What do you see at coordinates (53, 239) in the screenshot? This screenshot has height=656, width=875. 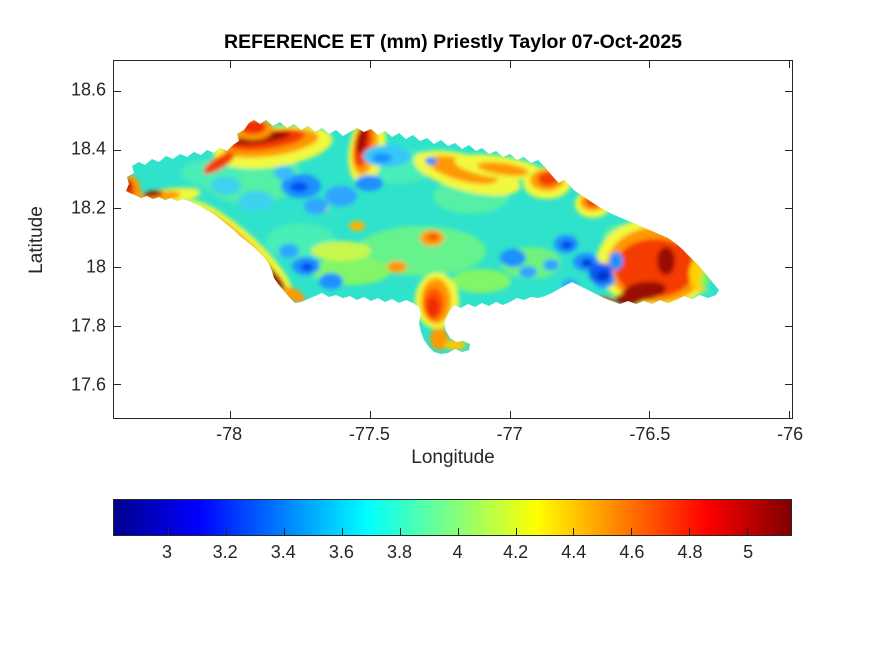 I see `y-tick-labels: 17.6 17.8 18 18.2 18.4 18.6` at bounding box center [53, 239].